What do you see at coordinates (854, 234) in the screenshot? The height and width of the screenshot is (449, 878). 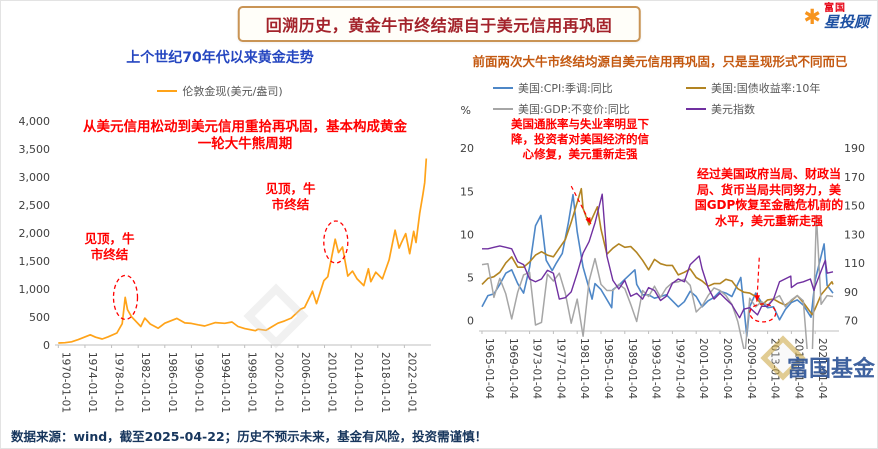 I see `svg-text: 130` at bounding box center [854, 234].